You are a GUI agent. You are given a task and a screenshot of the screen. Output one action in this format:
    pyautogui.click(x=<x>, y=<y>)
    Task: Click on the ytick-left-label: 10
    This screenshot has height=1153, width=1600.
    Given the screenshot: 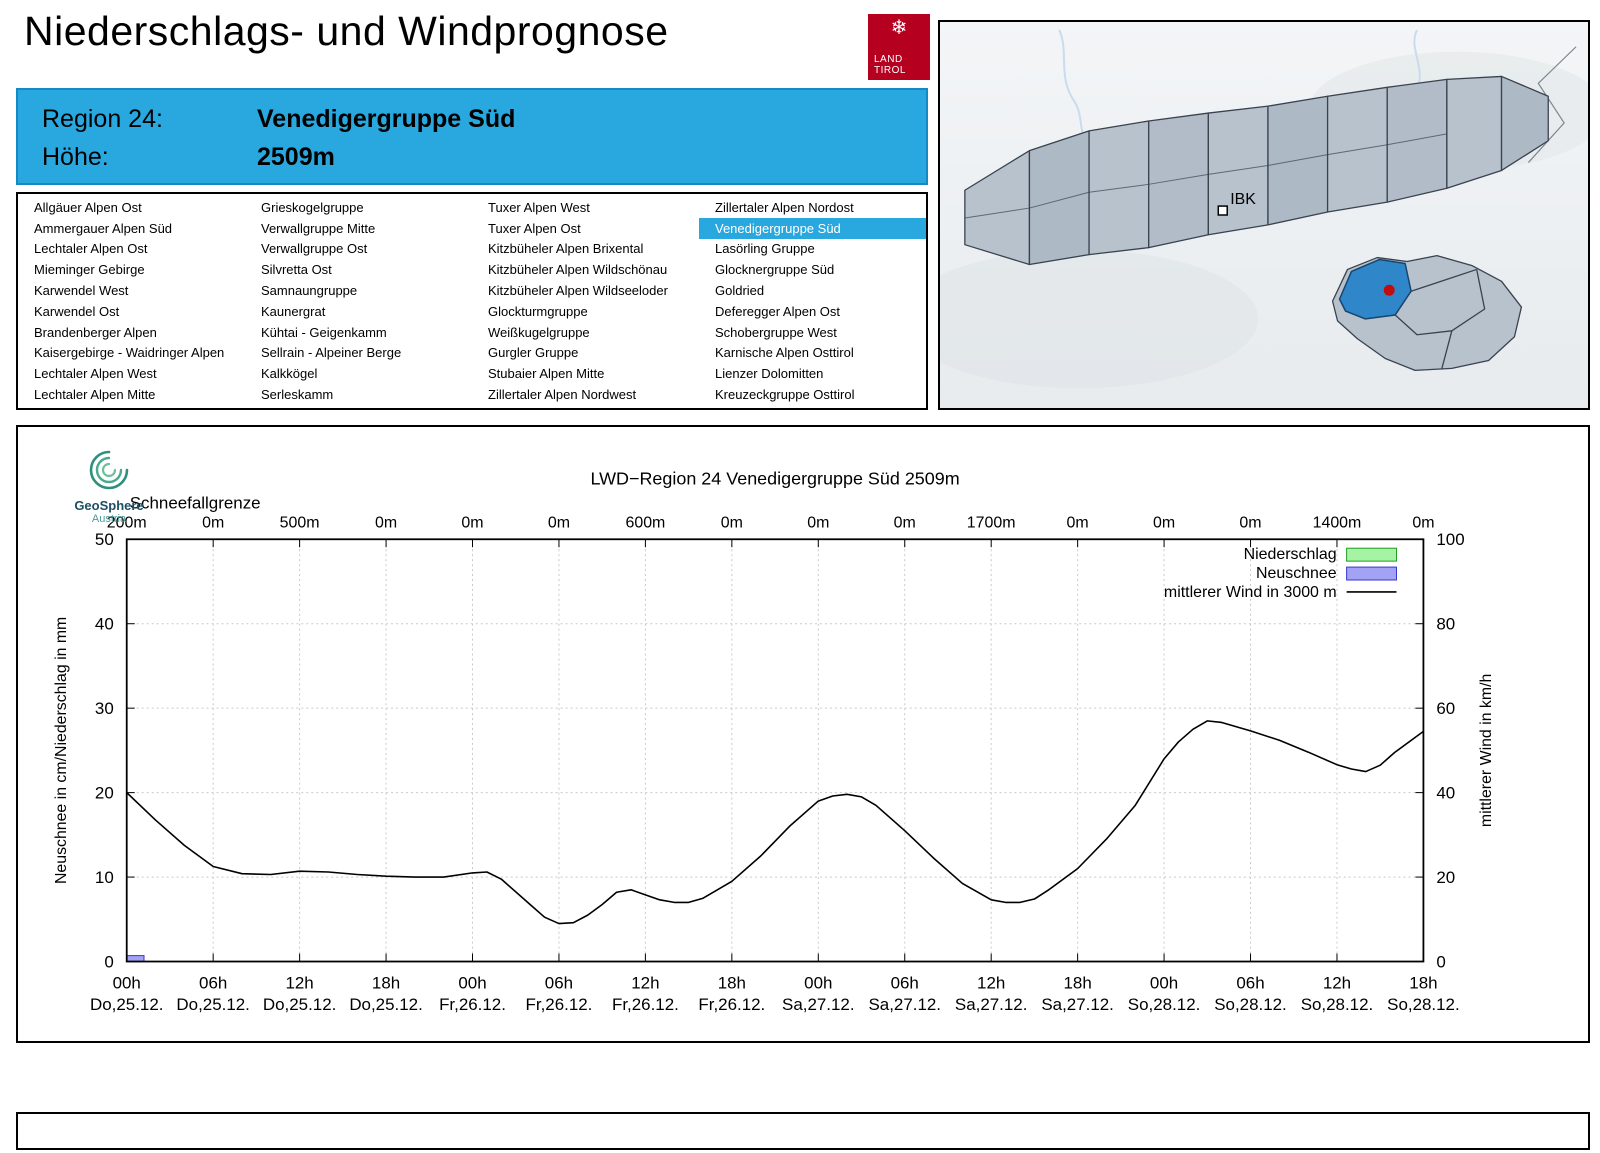 What is the action you would take?
    pyautogui.click(x=104, y=877)
    